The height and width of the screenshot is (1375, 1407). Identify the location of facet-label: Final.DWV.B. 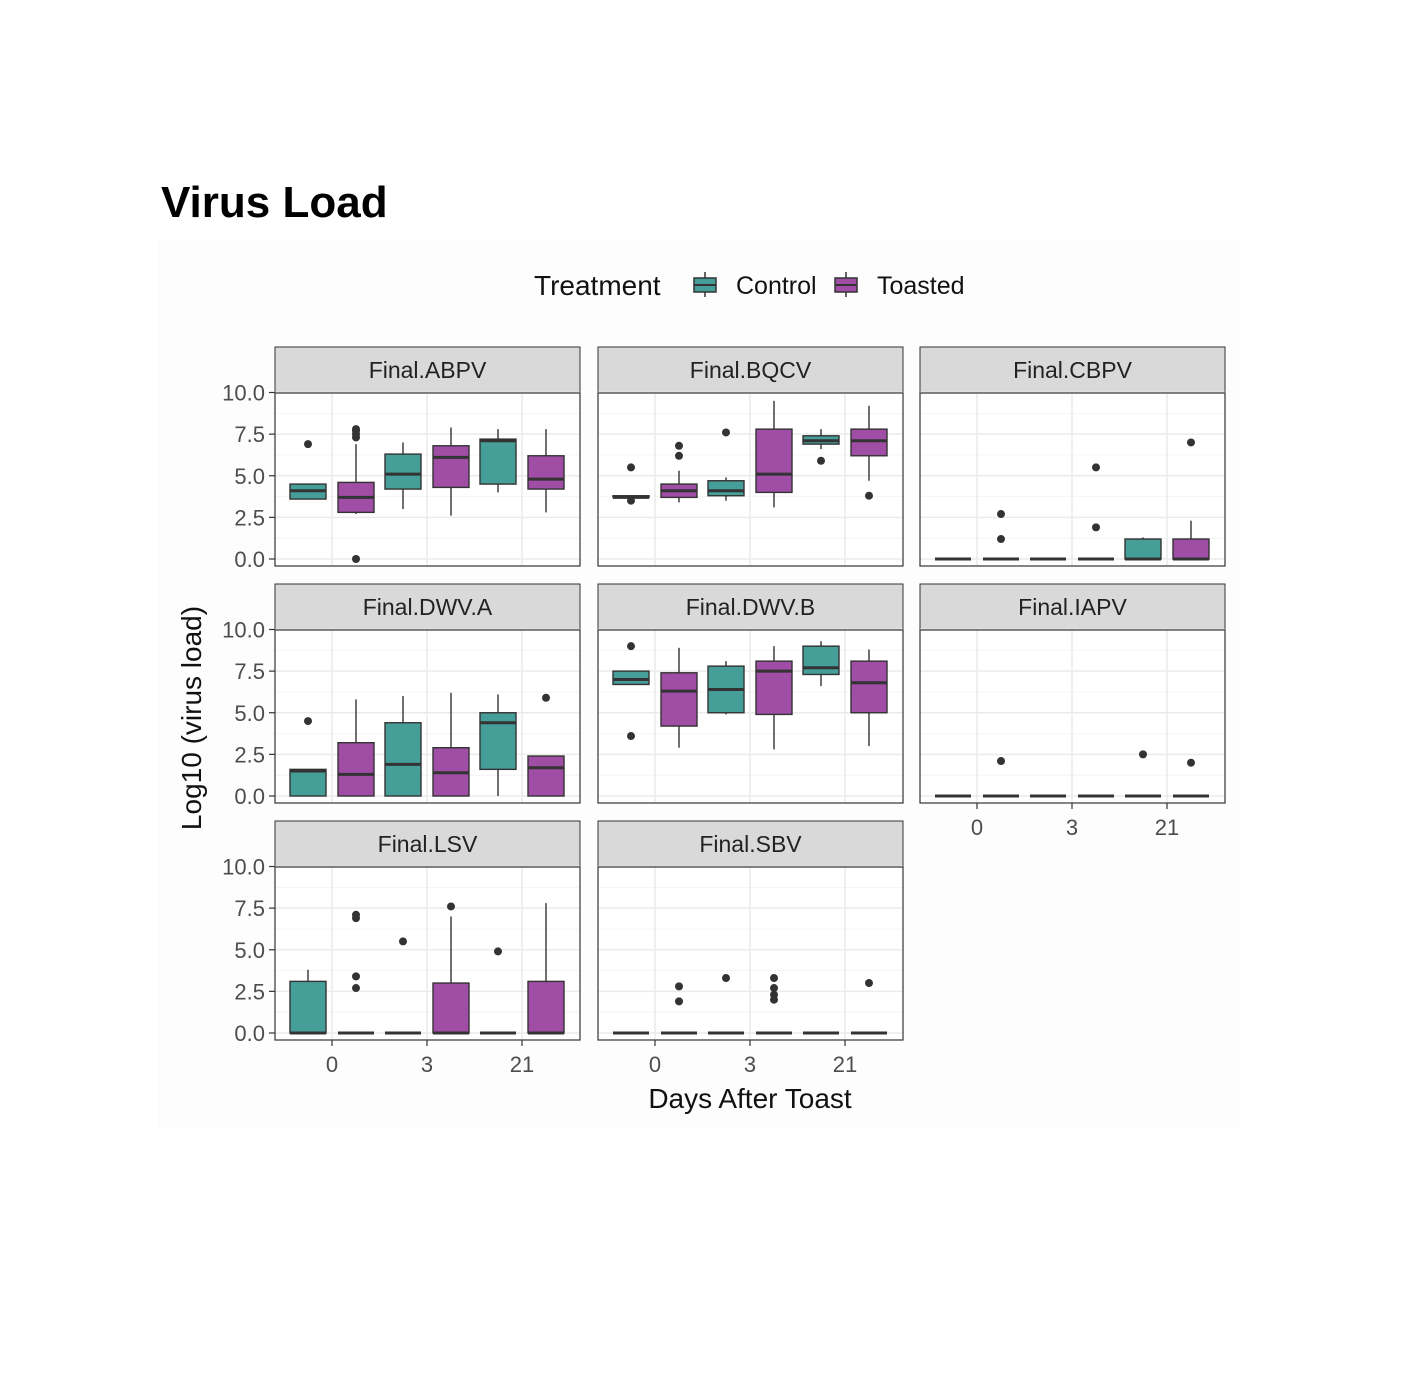
(751, 607).